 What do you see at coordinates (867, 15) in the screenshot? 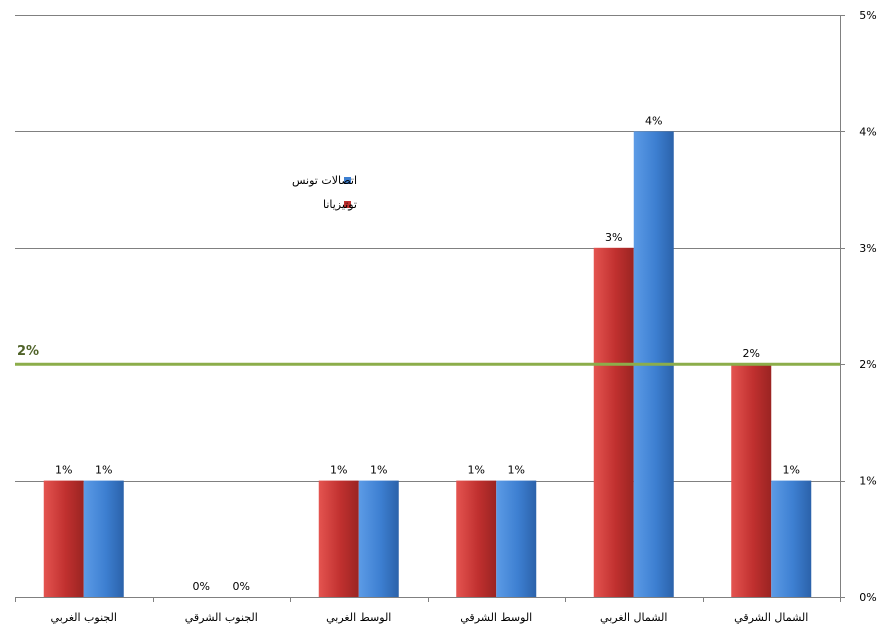
I see `y-tick-label: 5%` at bounding box center [867, 15].